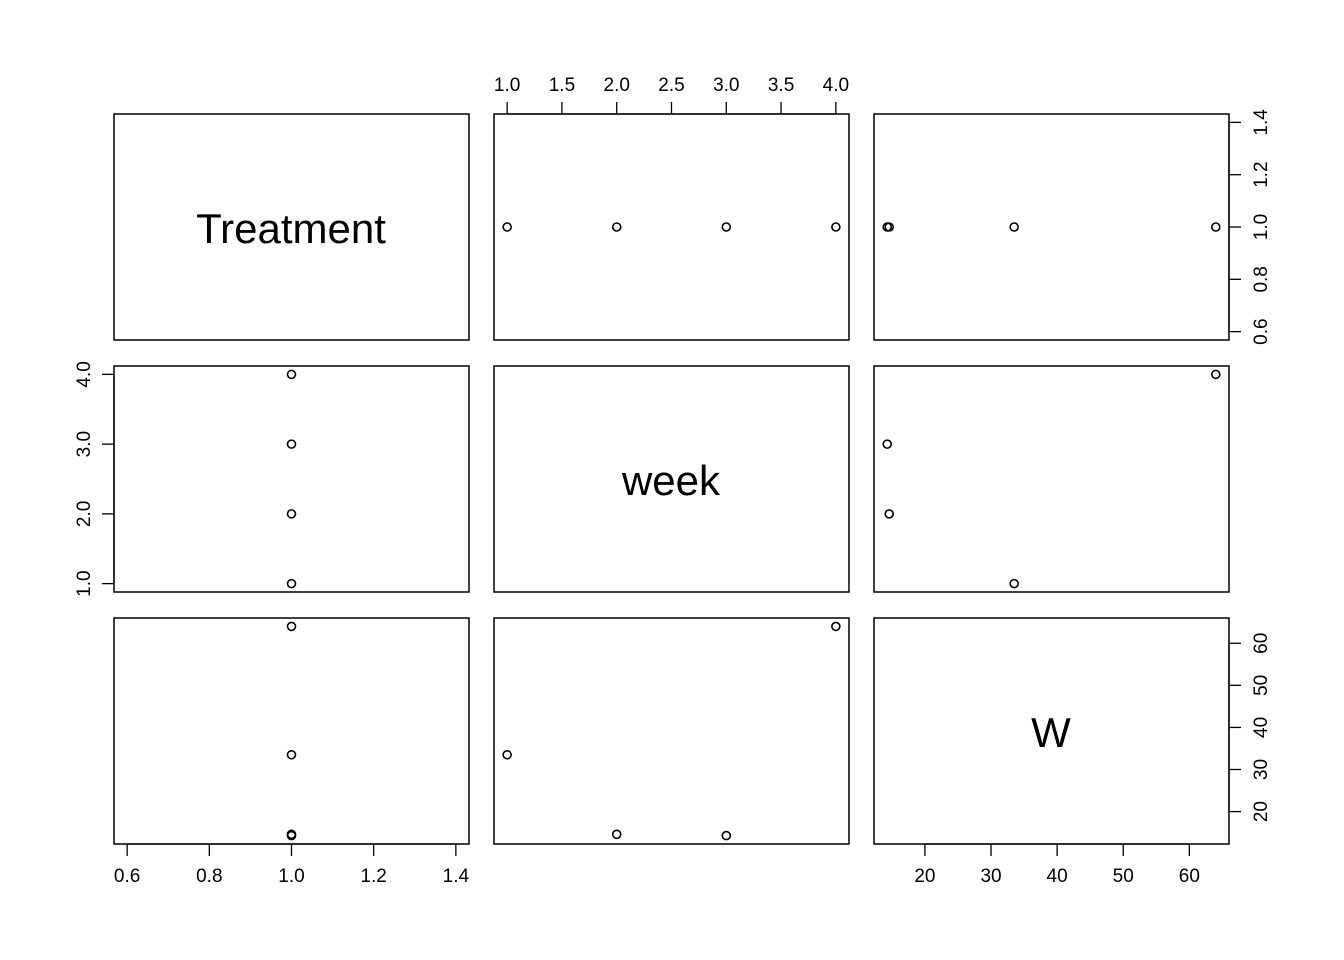  I want to click on diagonal-label-week: week, so click(671, 480).